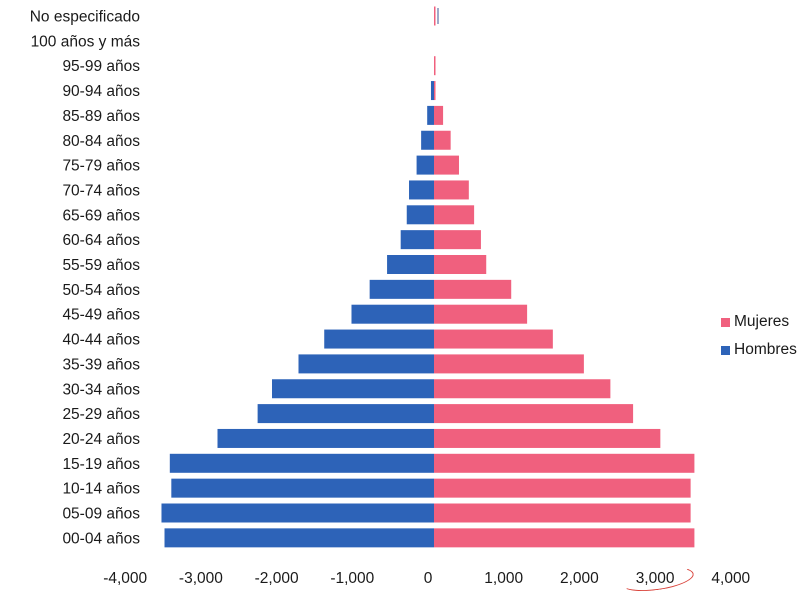 This screenshot has width=809, height=595. I want to click on category-label: 30-34 años, so click(101, 389).